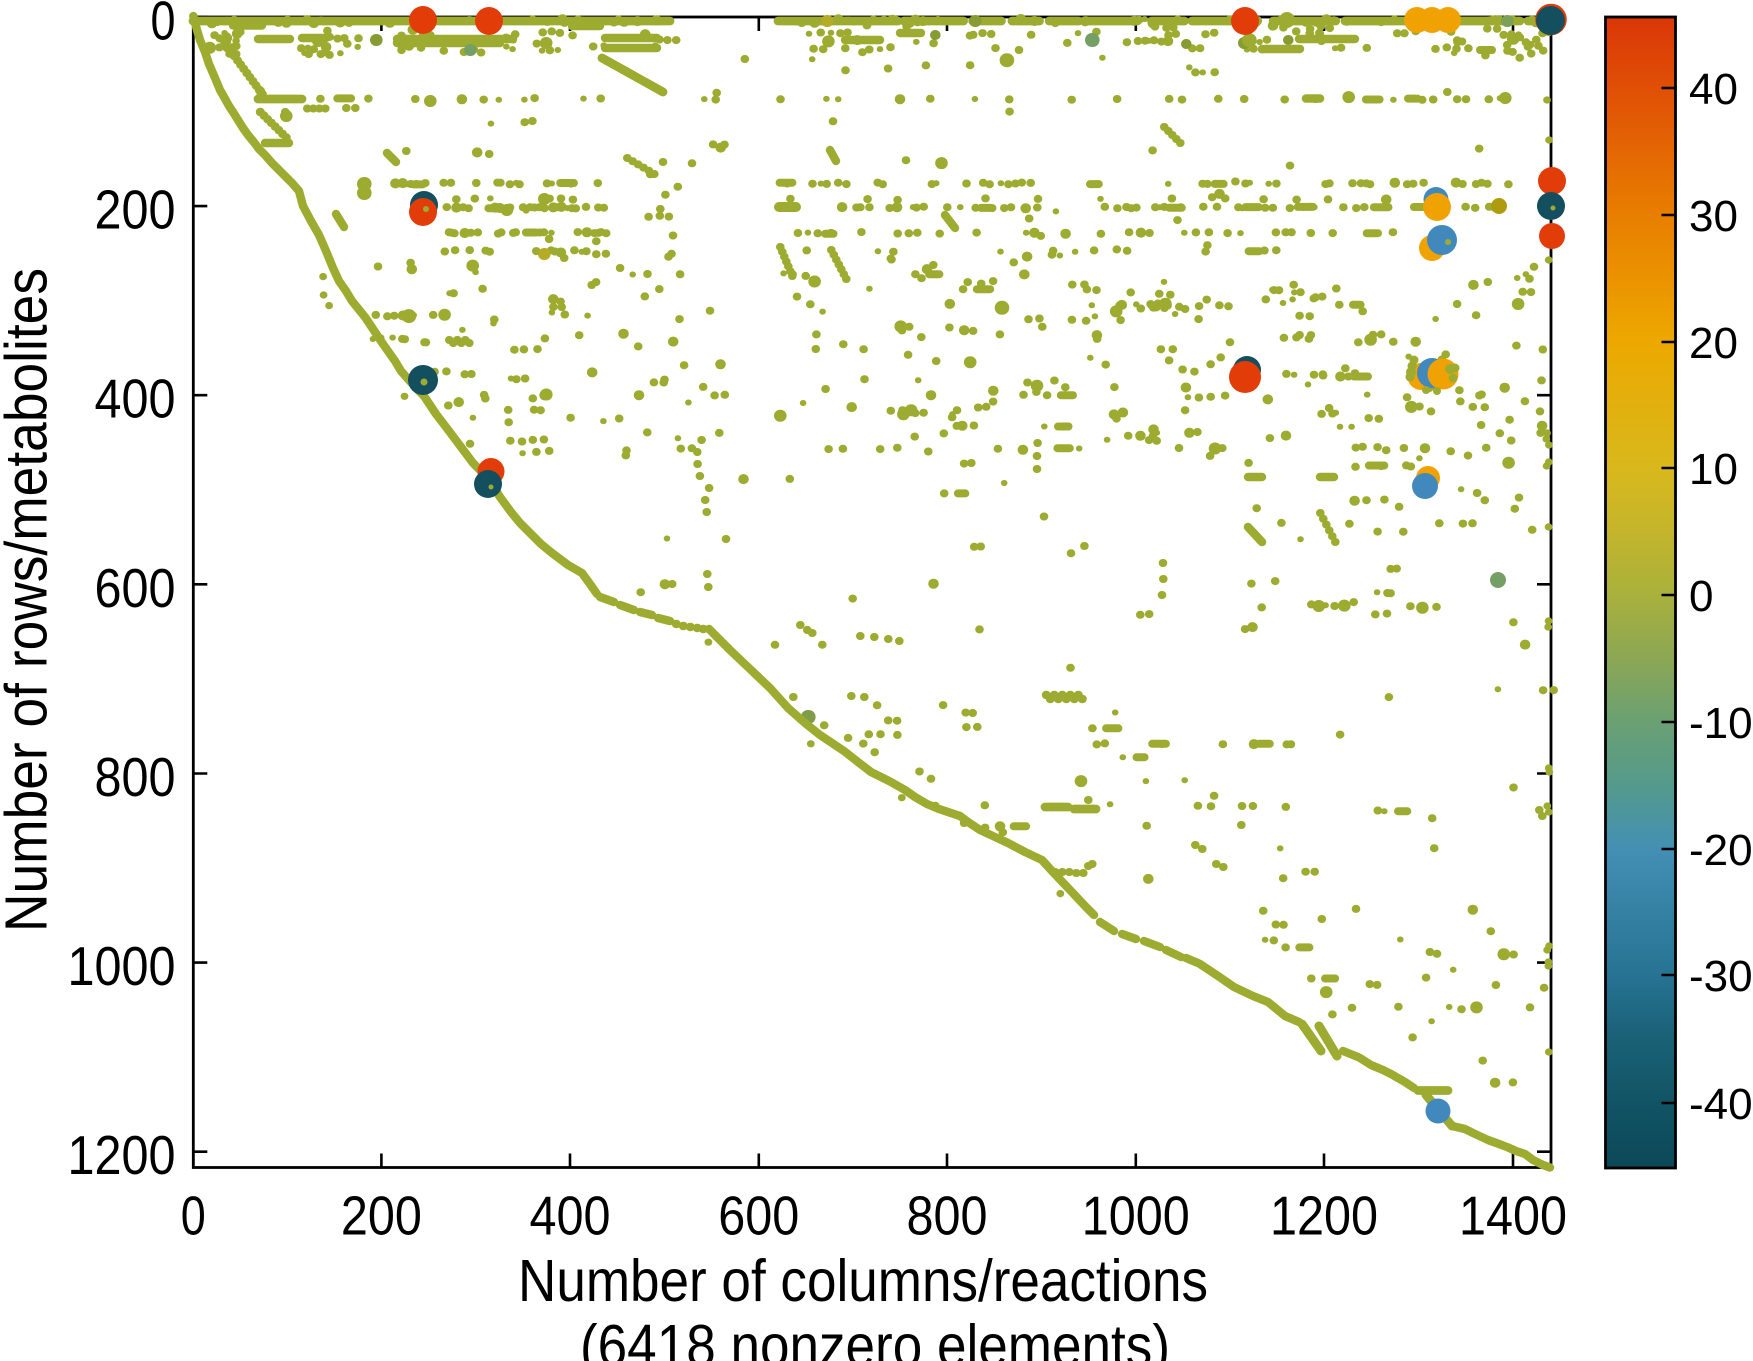 This screenshot has width=1753, height=1361. Describe the element at coordinates (1721, 723) in the screenshot. I see `svg-text: -10` at that location.